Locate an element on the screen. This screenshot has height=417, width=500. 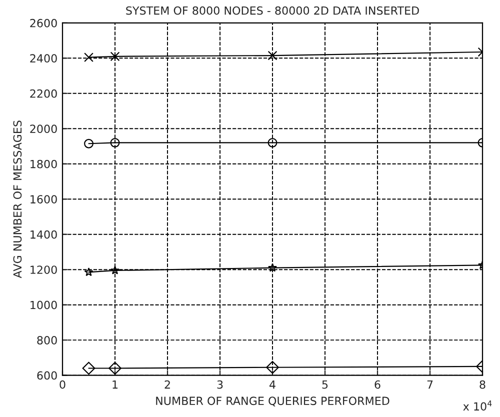
y-tick-label: 2200 is located at coordinates (43, 93).